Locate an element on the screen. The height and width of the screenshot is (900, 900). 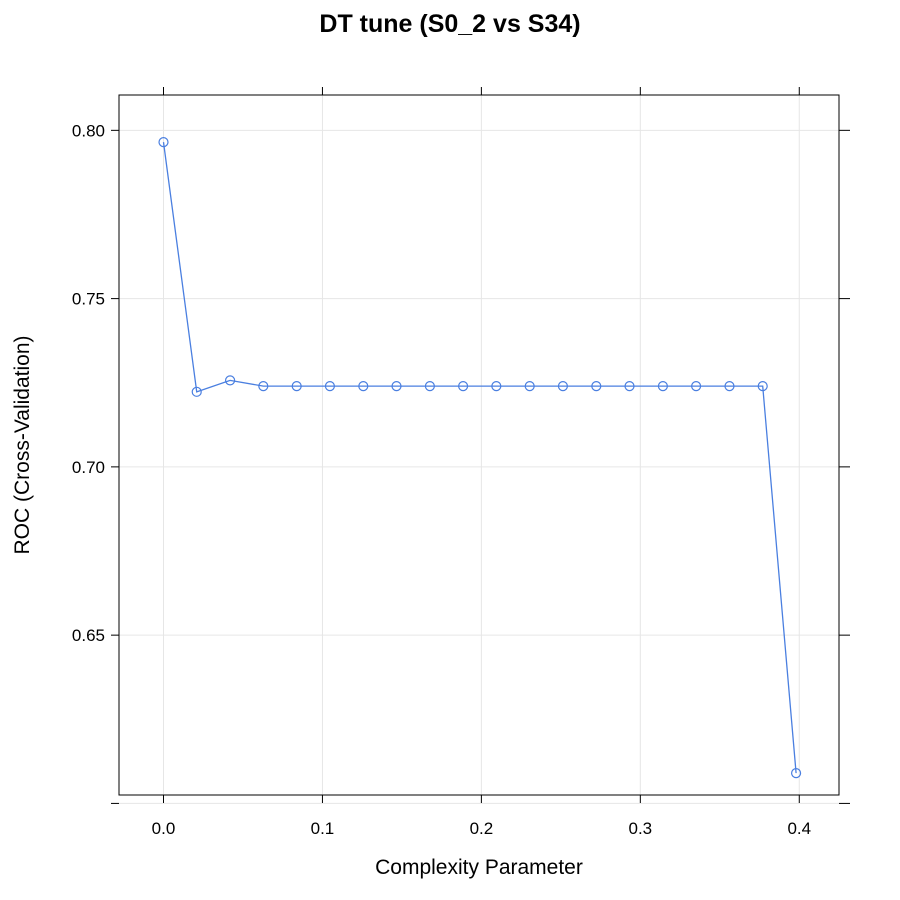
y-axis-label: ROC (Cross-Validation) is located at coordinates (22, 445).